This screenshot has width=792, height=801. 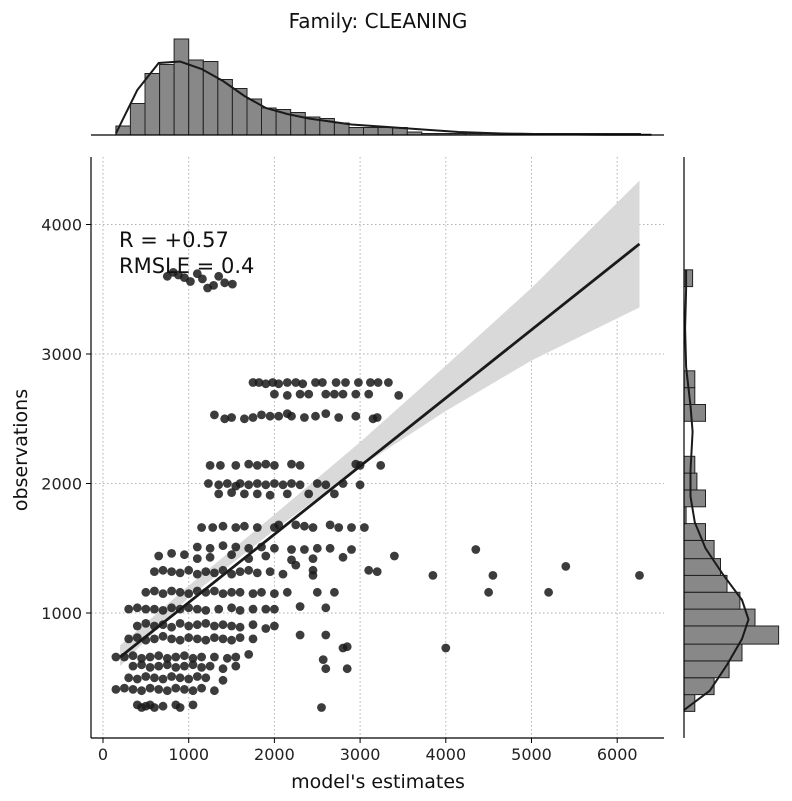 What do you see at coordinates (188, 754) in the screenshot?
I see `x-tick-label: 1000` at bounding box center [188, 754].